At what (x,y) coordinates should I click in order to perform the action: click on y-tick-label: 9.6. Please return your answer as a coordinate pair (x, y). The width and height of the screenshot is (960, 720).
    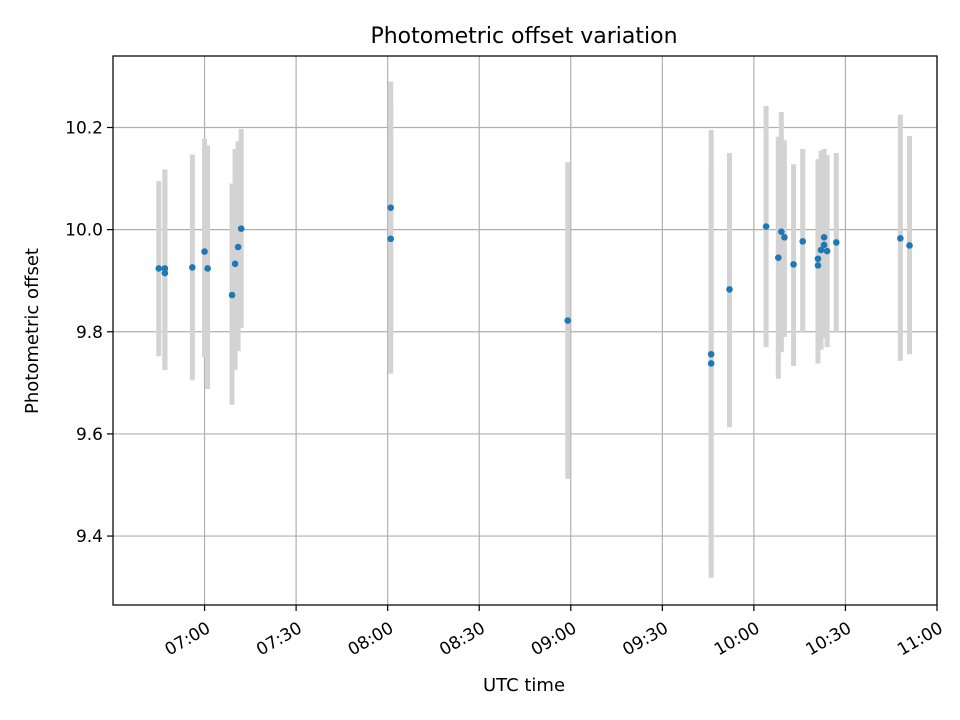
    Looking at the image, I should click on (89, 435).